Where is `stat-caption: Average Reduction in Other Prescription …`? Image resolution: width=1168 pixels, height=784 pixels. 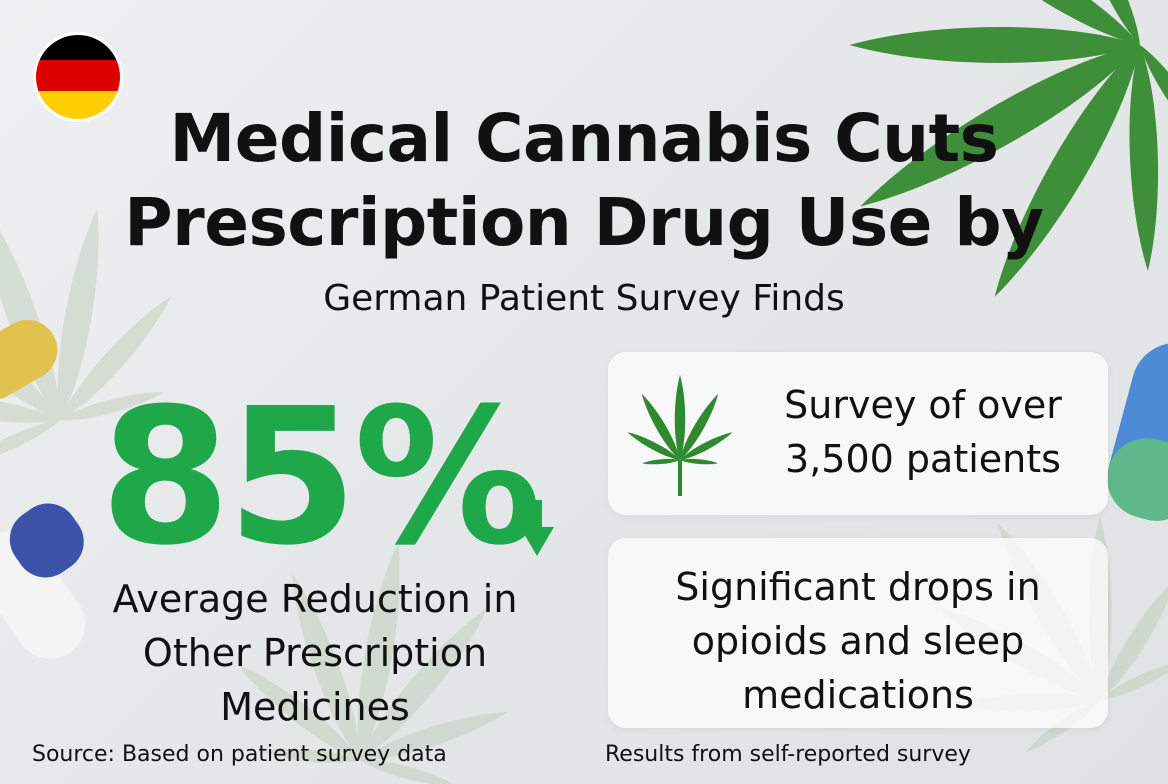
stat-caption: Average Reduction in Other Prescription … is located at coordinates (315, 653).